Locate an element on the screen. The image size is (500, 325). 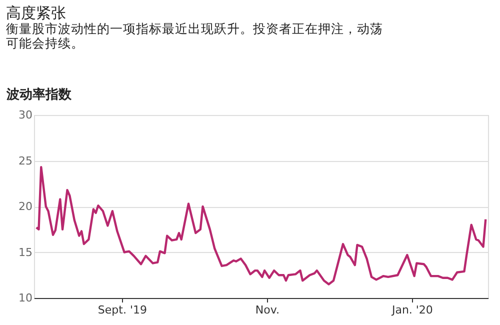
y-tick-label: 20 is located at coordinates (25, 206).